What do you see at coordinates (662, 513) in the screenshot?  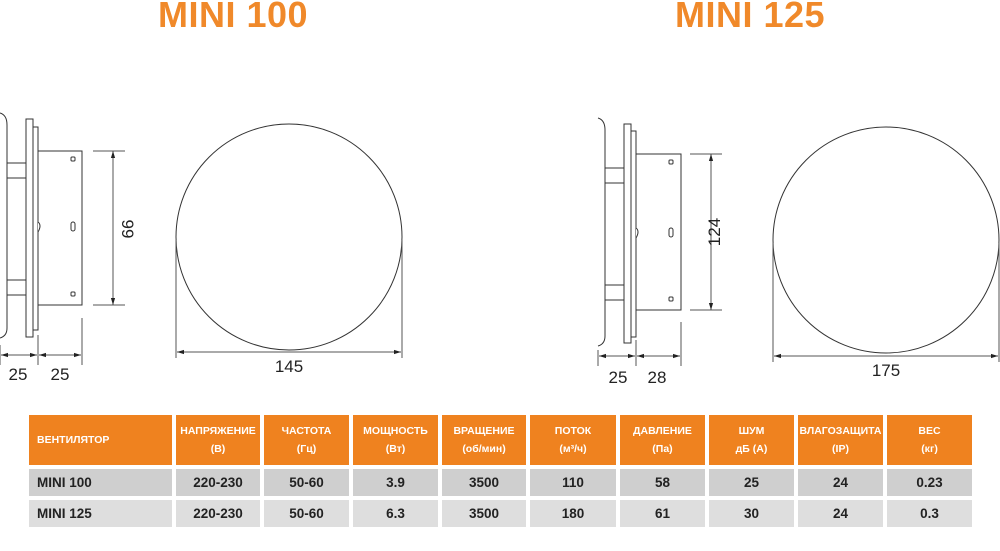 I see `cell-pressure: 61` at bounding box center [662, 513].